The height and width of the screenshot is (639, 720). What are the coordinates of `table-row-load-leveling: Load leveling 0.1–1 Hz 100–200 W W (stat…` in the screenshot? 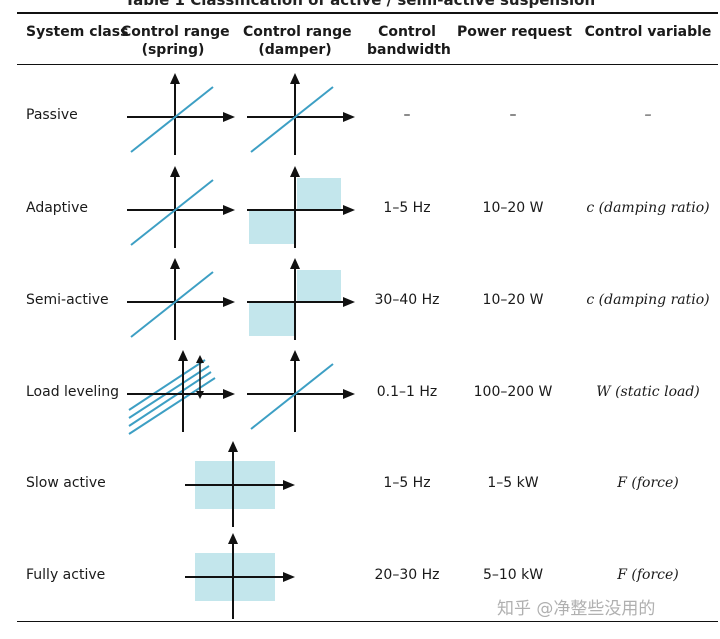 It's located at (367, 391).